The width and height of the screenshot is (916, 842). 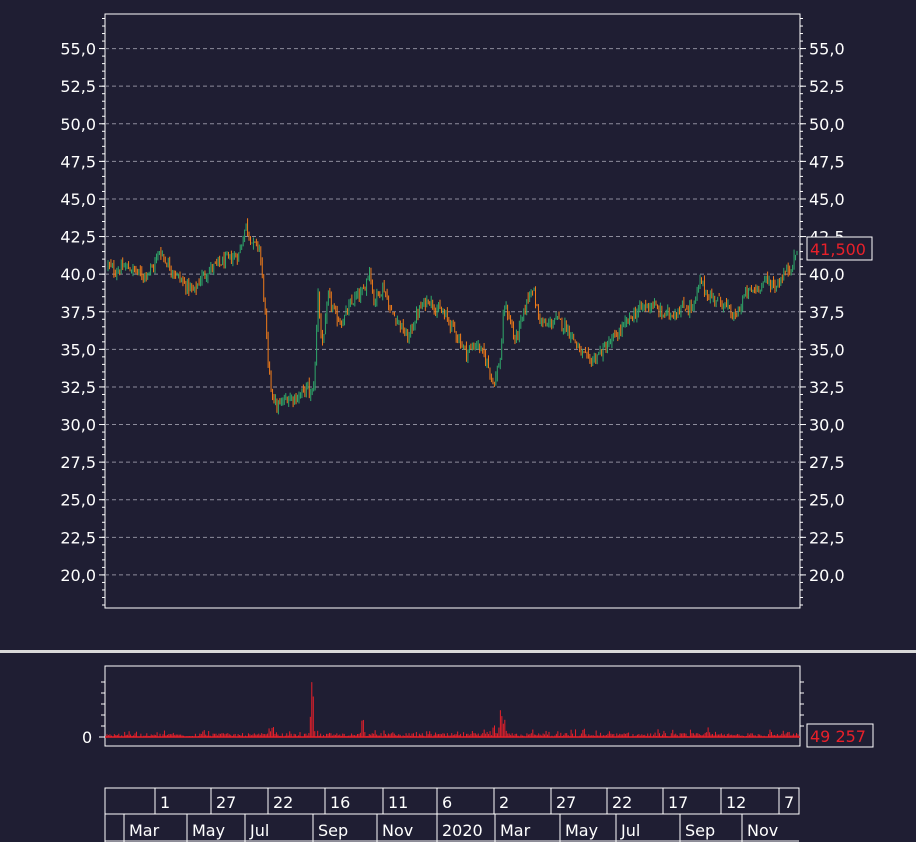 I want to click on y-tick-label-right: 27,5, so click(x=827, y=462).